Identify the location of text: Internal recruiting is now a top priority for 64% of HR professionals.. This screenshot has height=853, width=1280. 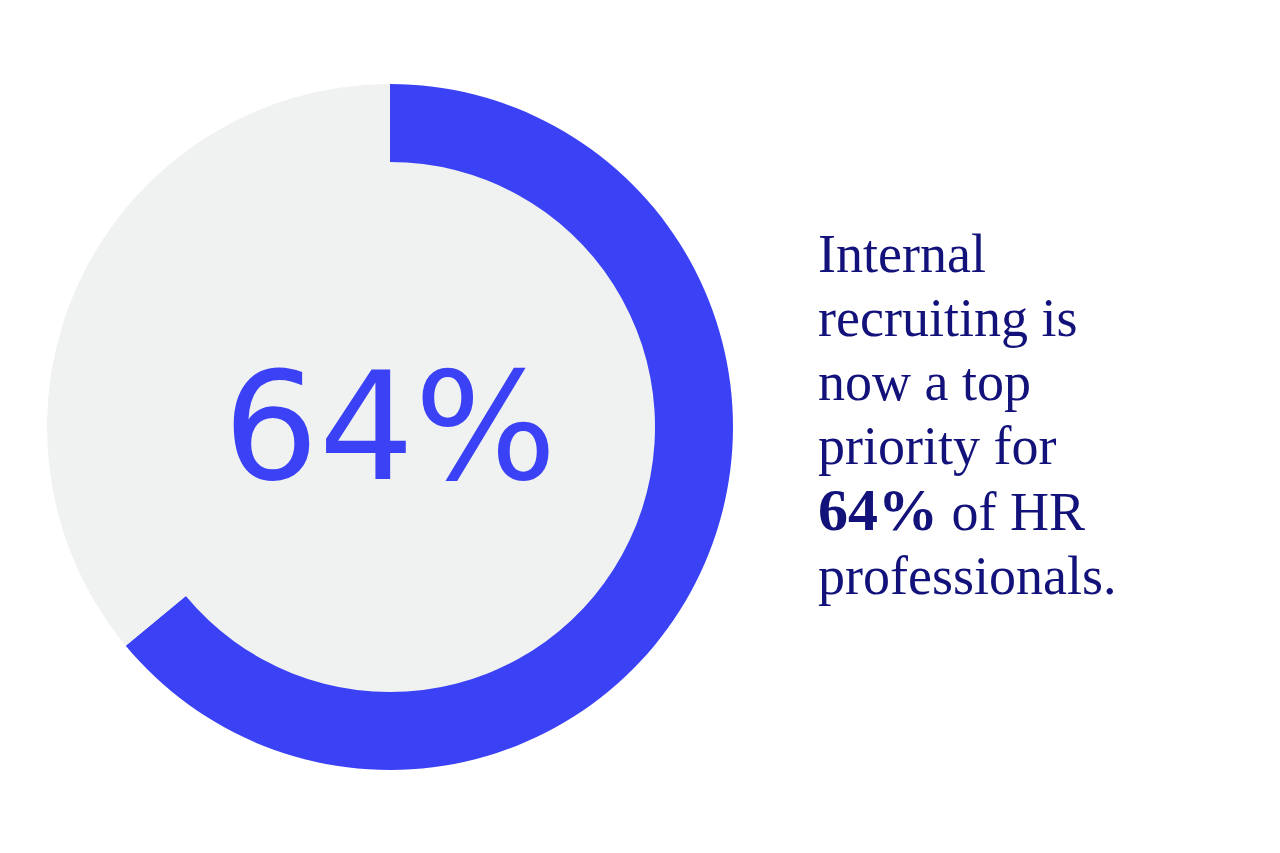
(968, 415).